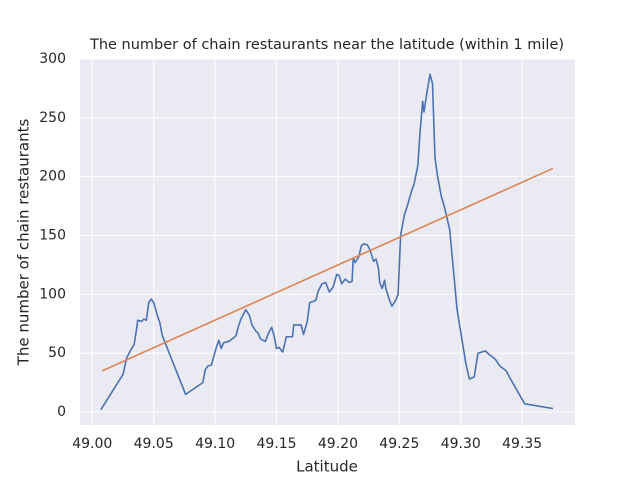 This screenshot has width=640, height=480. What do you see at coordinates (52, 59) in the screenshot?
I see `y-tick-label: 300` at bounding box center [52, 59].